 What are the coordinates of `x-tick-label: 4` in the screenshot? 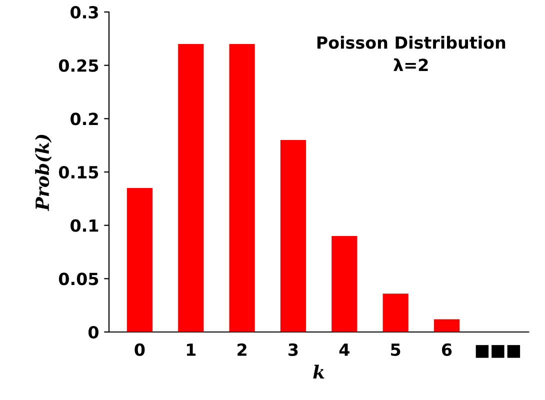 It's located at (344, 350).